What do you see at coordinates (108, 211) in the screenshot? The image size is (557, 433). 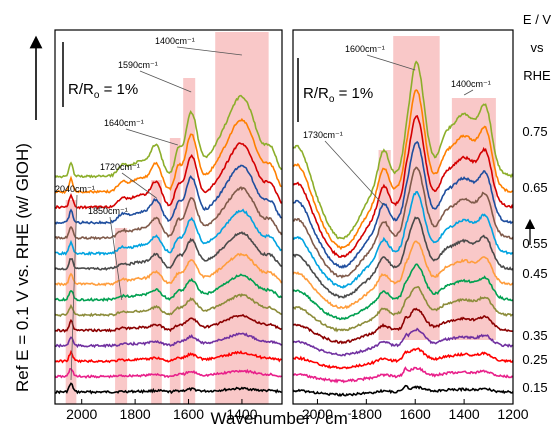 I see `peak-annotation: 1850cm⁻¹` at bounding box center [108, 211].